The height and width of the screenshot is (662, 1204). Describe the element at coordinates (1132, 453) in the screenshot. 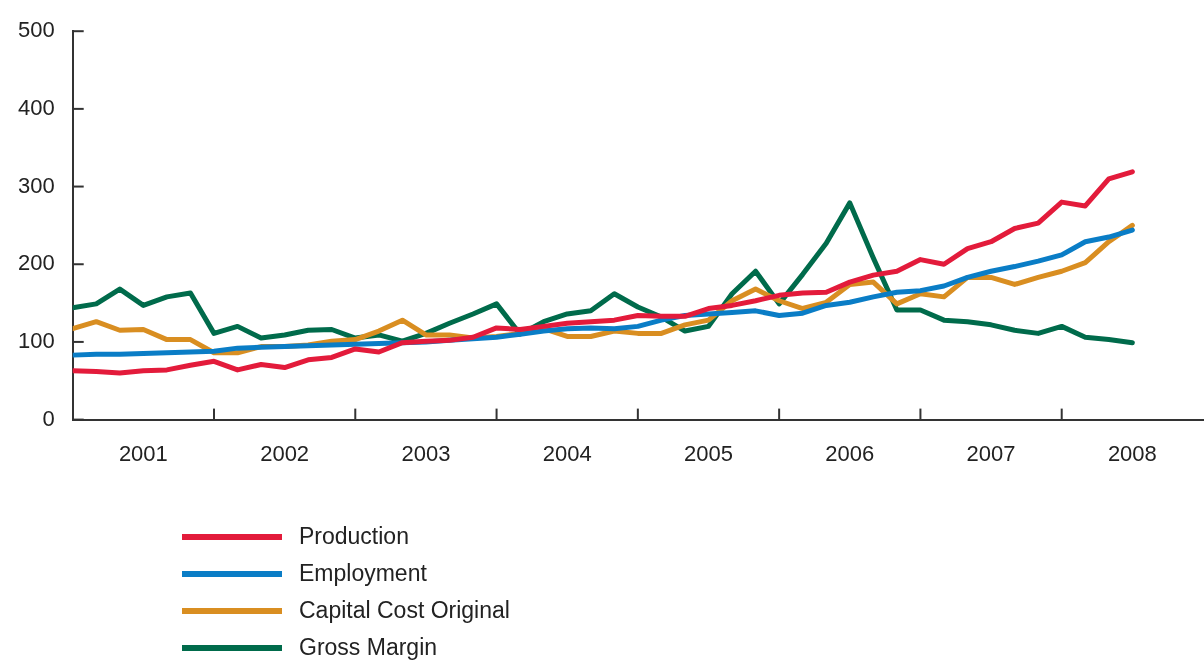

I see `x-tick-label: 2008` at that location.